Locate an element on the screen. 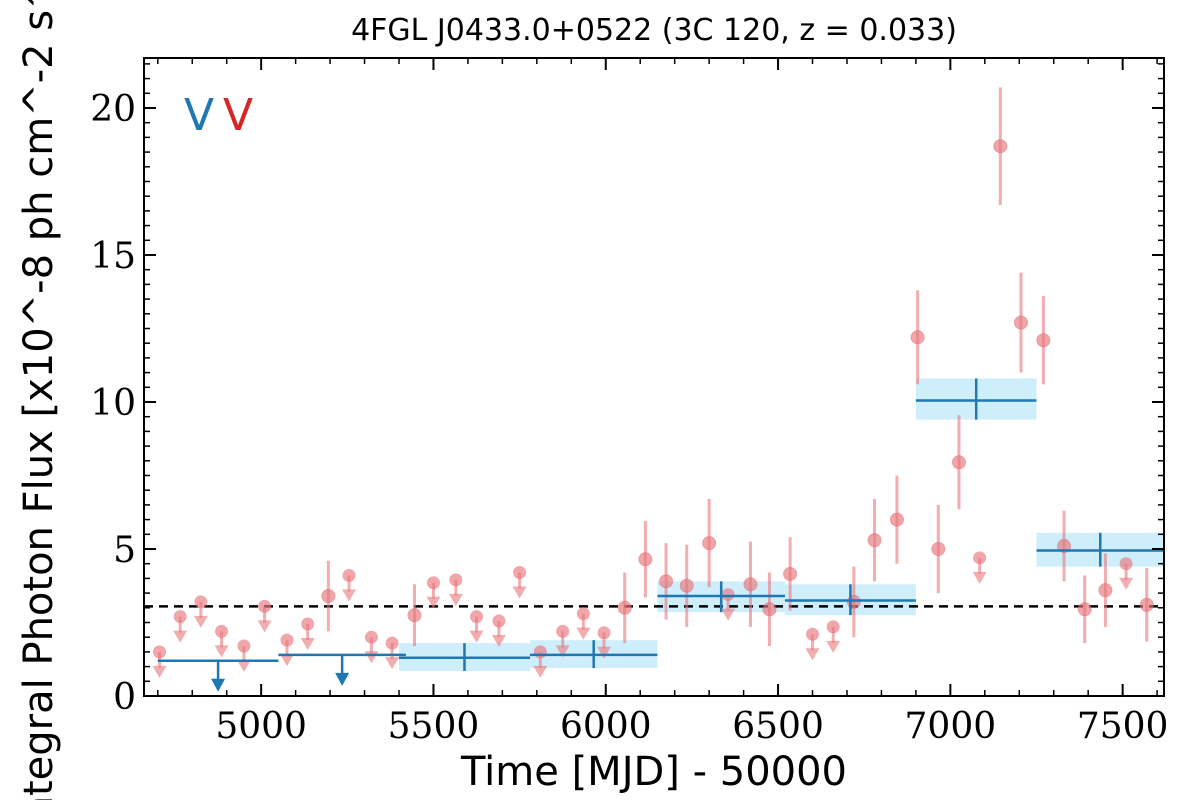 The image size is (1200, 800). chart-title: 4FGL J0433.0+0522 (3C 120, z = 0.033) is located at coordinates (654, 30).